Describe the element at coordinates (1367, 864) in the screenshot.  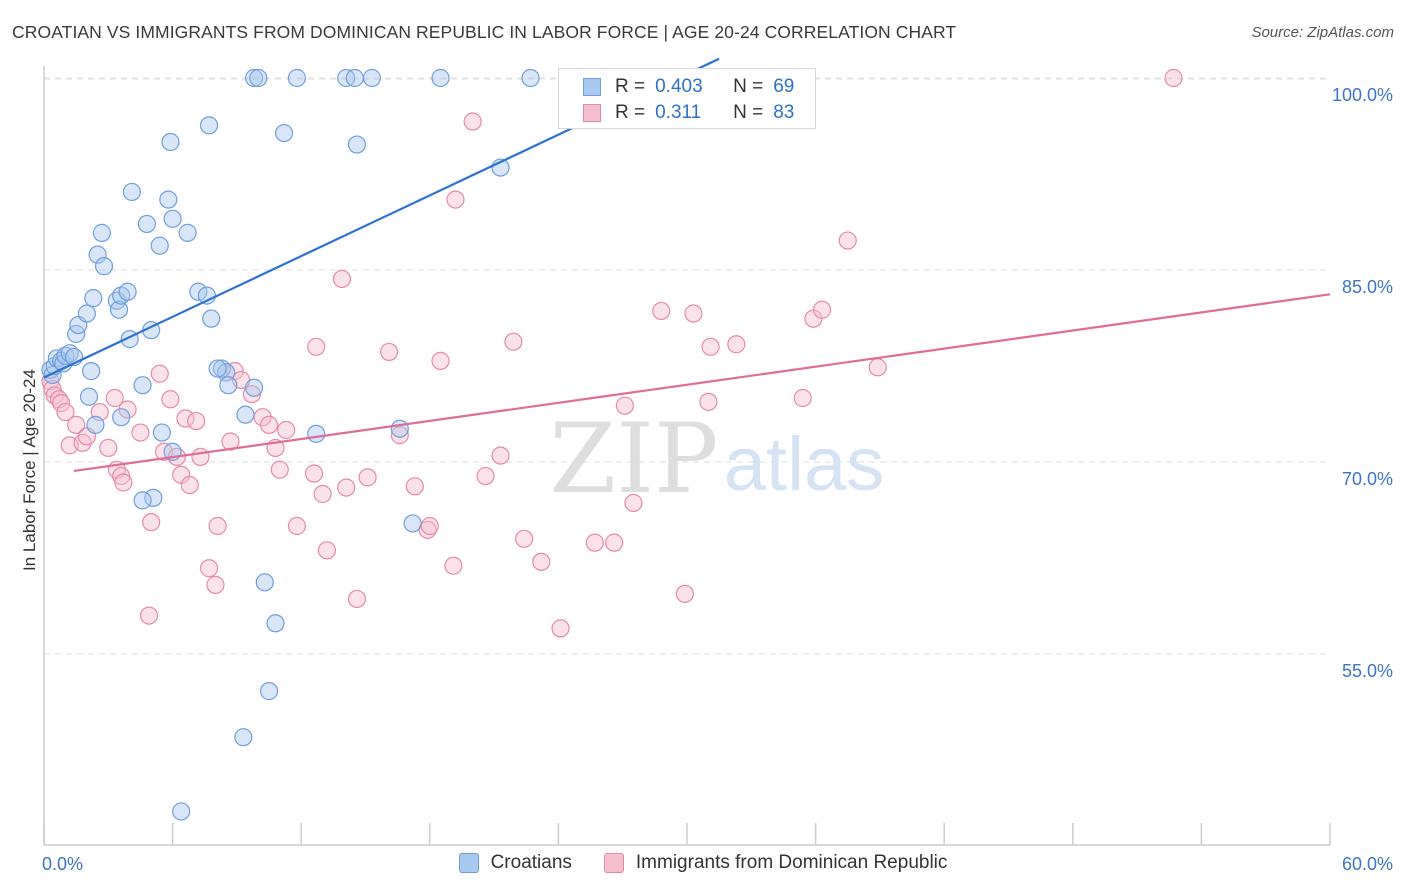
I see `x-tick-label-max: 60.0%` at that location.